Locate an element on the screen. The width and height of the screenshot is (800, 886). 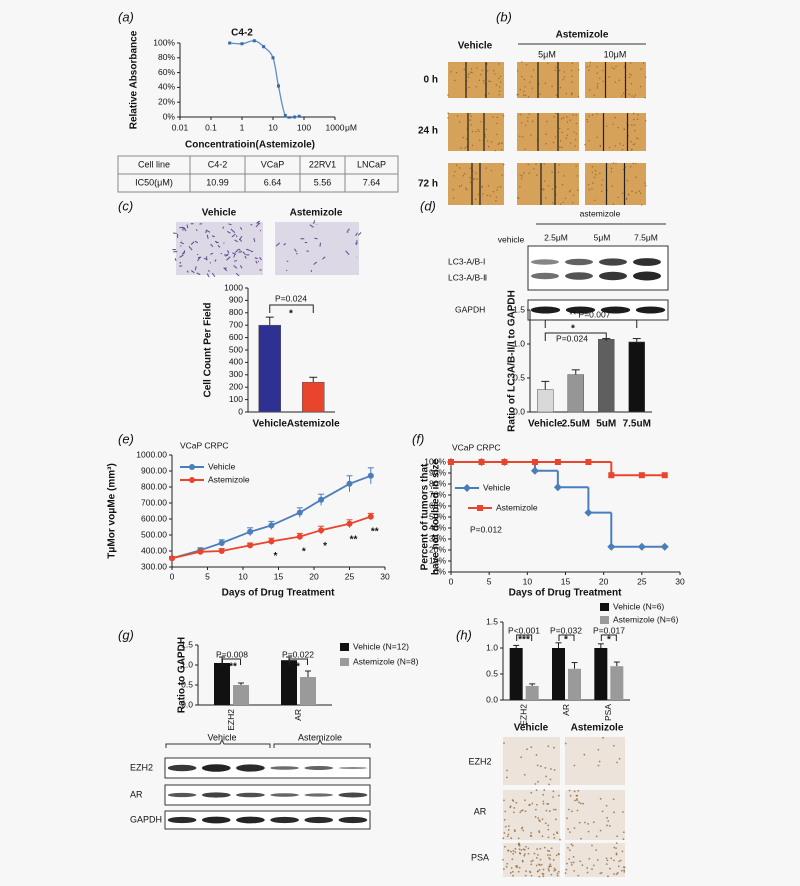
y-tick-label: 900 is located at coordinates (236, 300).